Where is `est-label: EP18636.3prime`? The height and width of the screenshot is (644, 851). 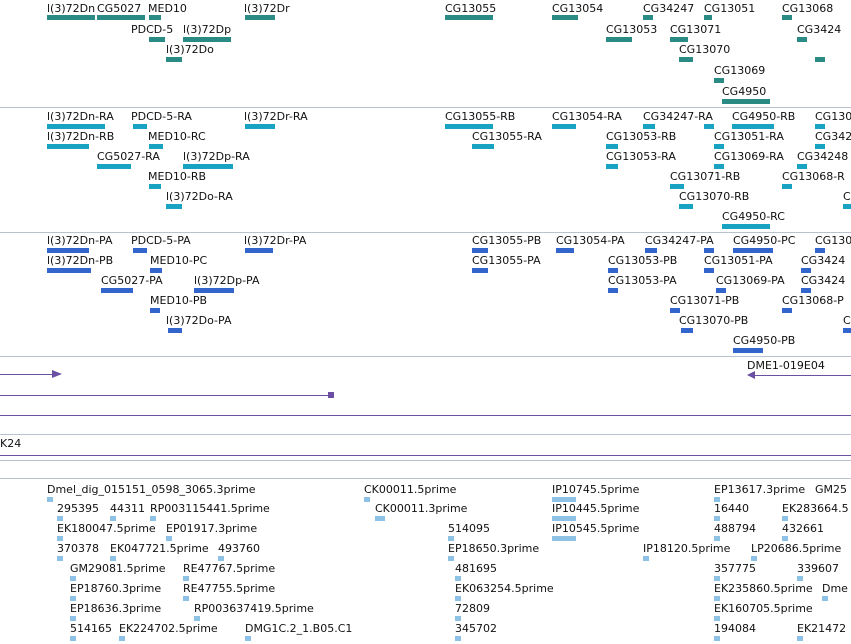 est-label: EP18636.3prime is located at coordinates (116, 608).